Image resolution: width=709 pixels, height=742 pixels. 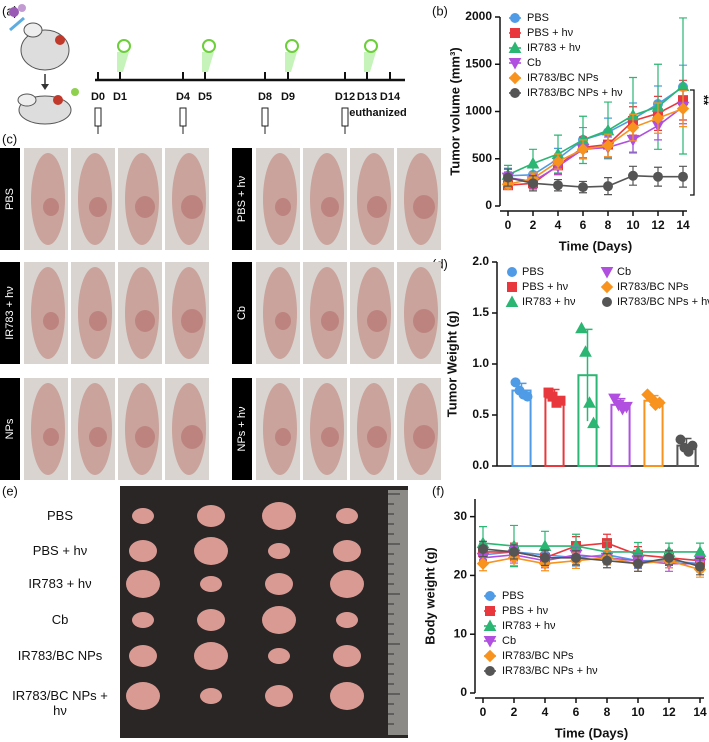 I want to click on group-label: IR783 + hν, so click(x=10, y=313).